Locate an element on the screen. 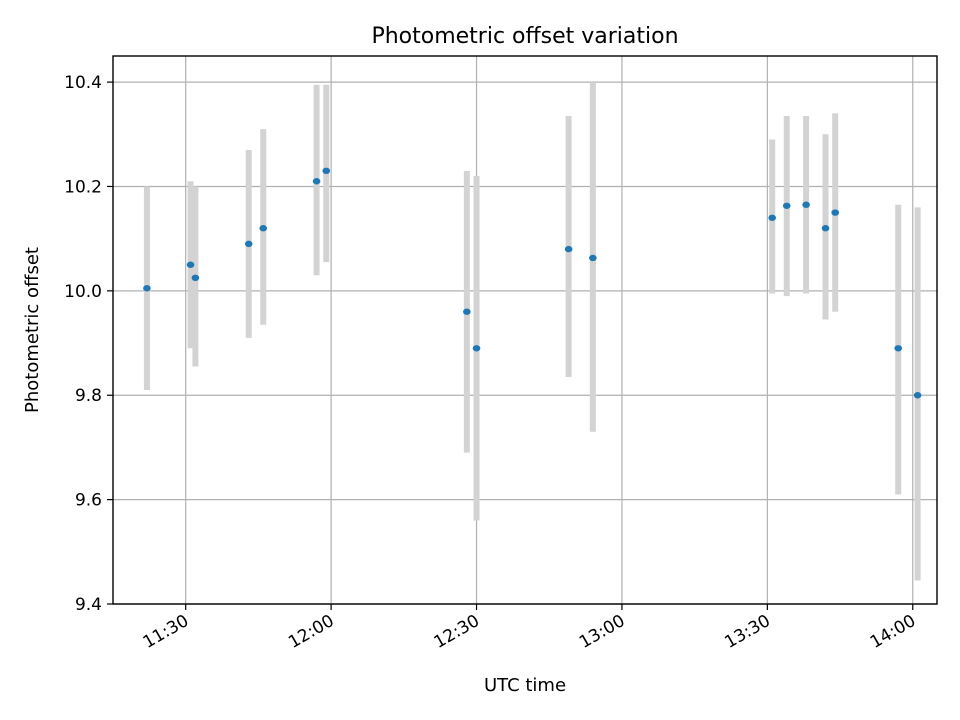  y-tick-label: 10.0 is located at coordinates (83, 292).